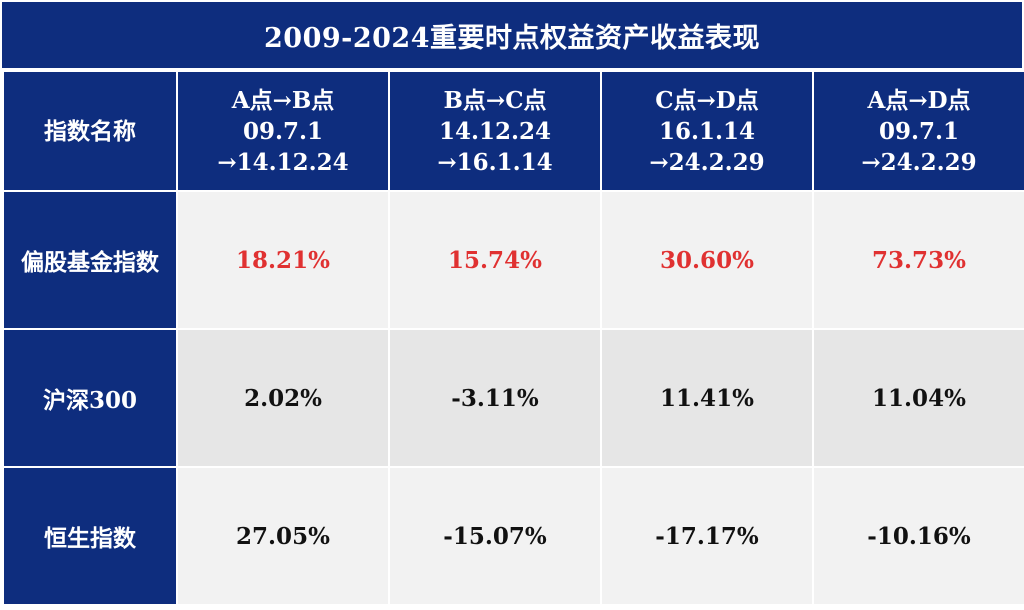 This screenshot has height=610, width=1024. What do you see at coordinates (919, 100) in the screenshot?
I see `period-label: A点→D点` at bounding box center [919, 100].